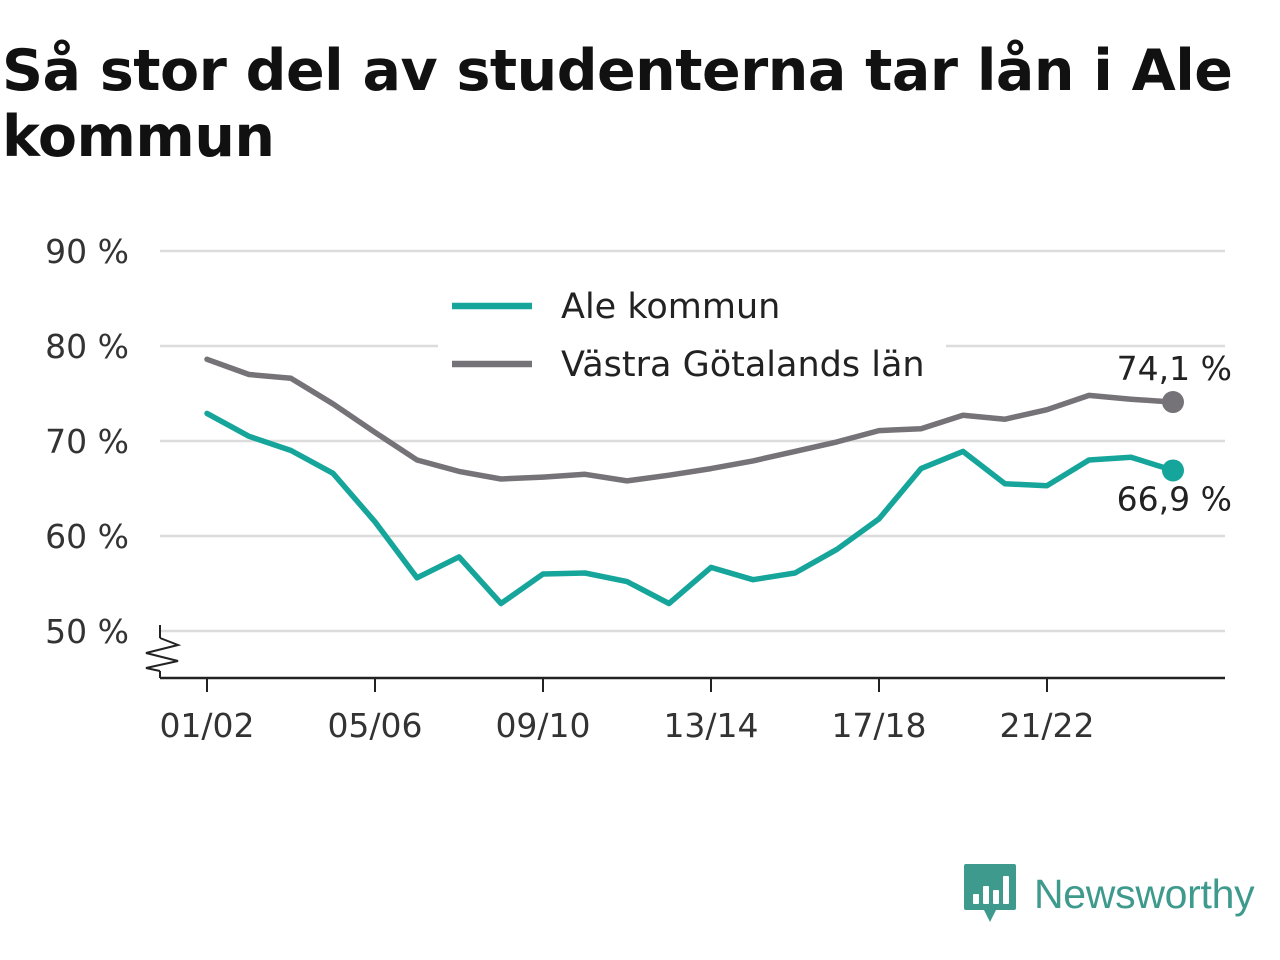 The image size is (1280, 960). I want to click on legend: Ale kommun Västra Götalands län, so click(692, 335).